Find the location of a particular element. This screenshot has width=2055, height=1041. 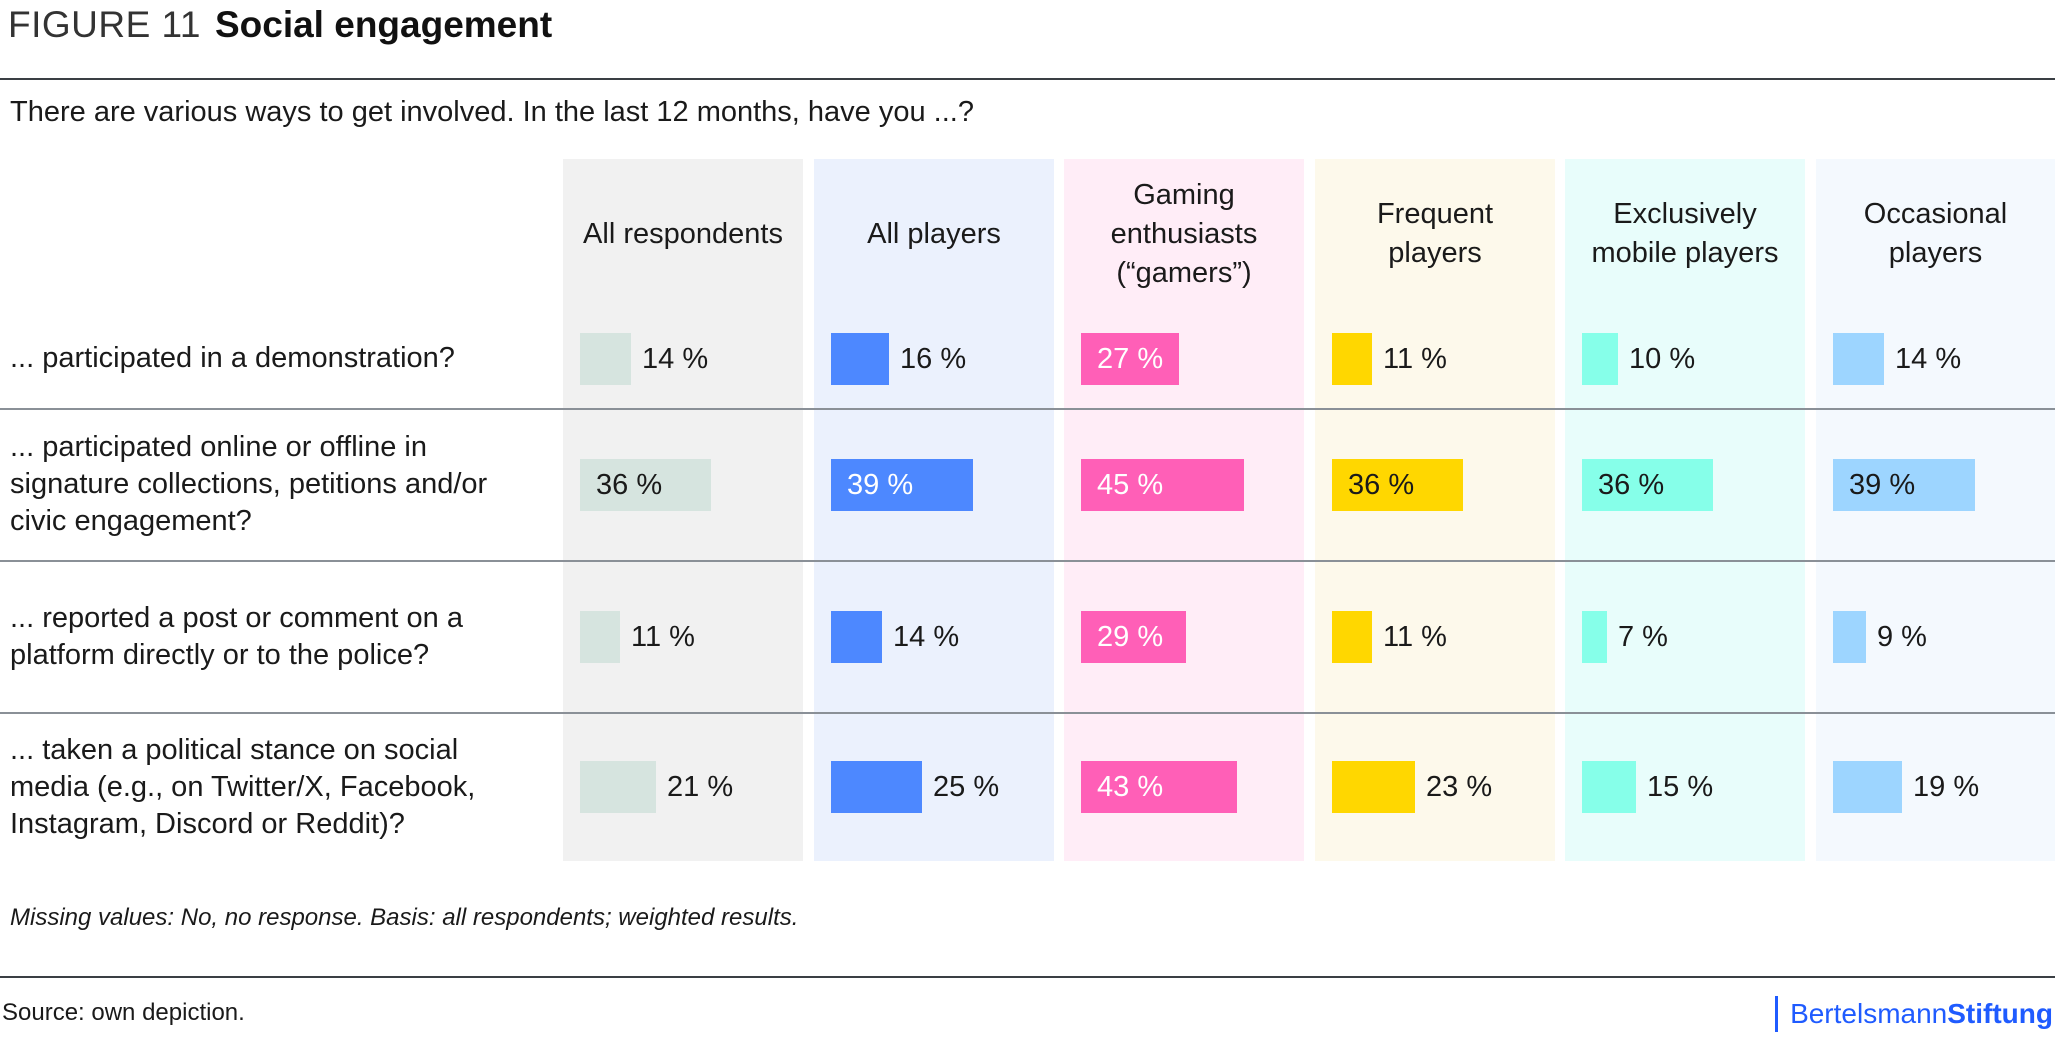

row-label-text: ... participated in a demonstration? is located at coordinates (232, 358).